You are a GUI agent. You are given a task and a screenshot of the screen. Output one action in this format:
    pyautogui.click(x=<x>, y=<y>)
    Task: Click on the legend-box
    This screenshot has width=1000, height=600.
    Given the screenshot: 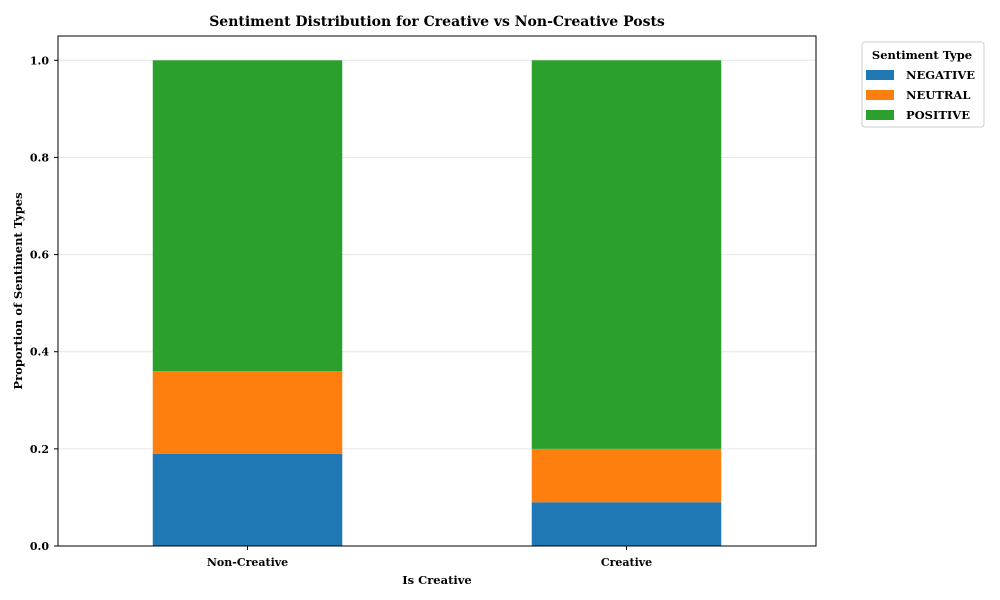 What is the action you would take?
    pyautogui.click(x=923, y=84)
    